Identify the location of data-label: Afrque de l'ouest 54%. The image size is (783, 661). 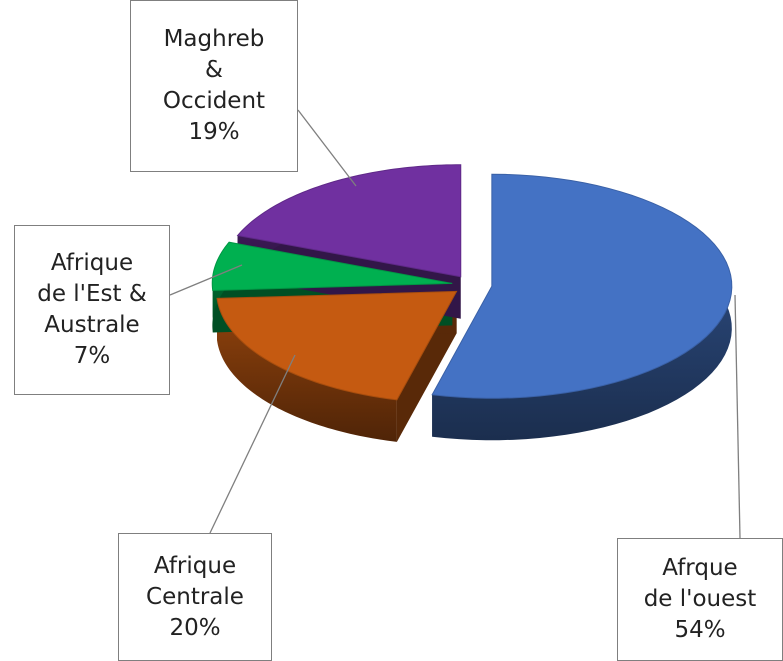
(700, 599).